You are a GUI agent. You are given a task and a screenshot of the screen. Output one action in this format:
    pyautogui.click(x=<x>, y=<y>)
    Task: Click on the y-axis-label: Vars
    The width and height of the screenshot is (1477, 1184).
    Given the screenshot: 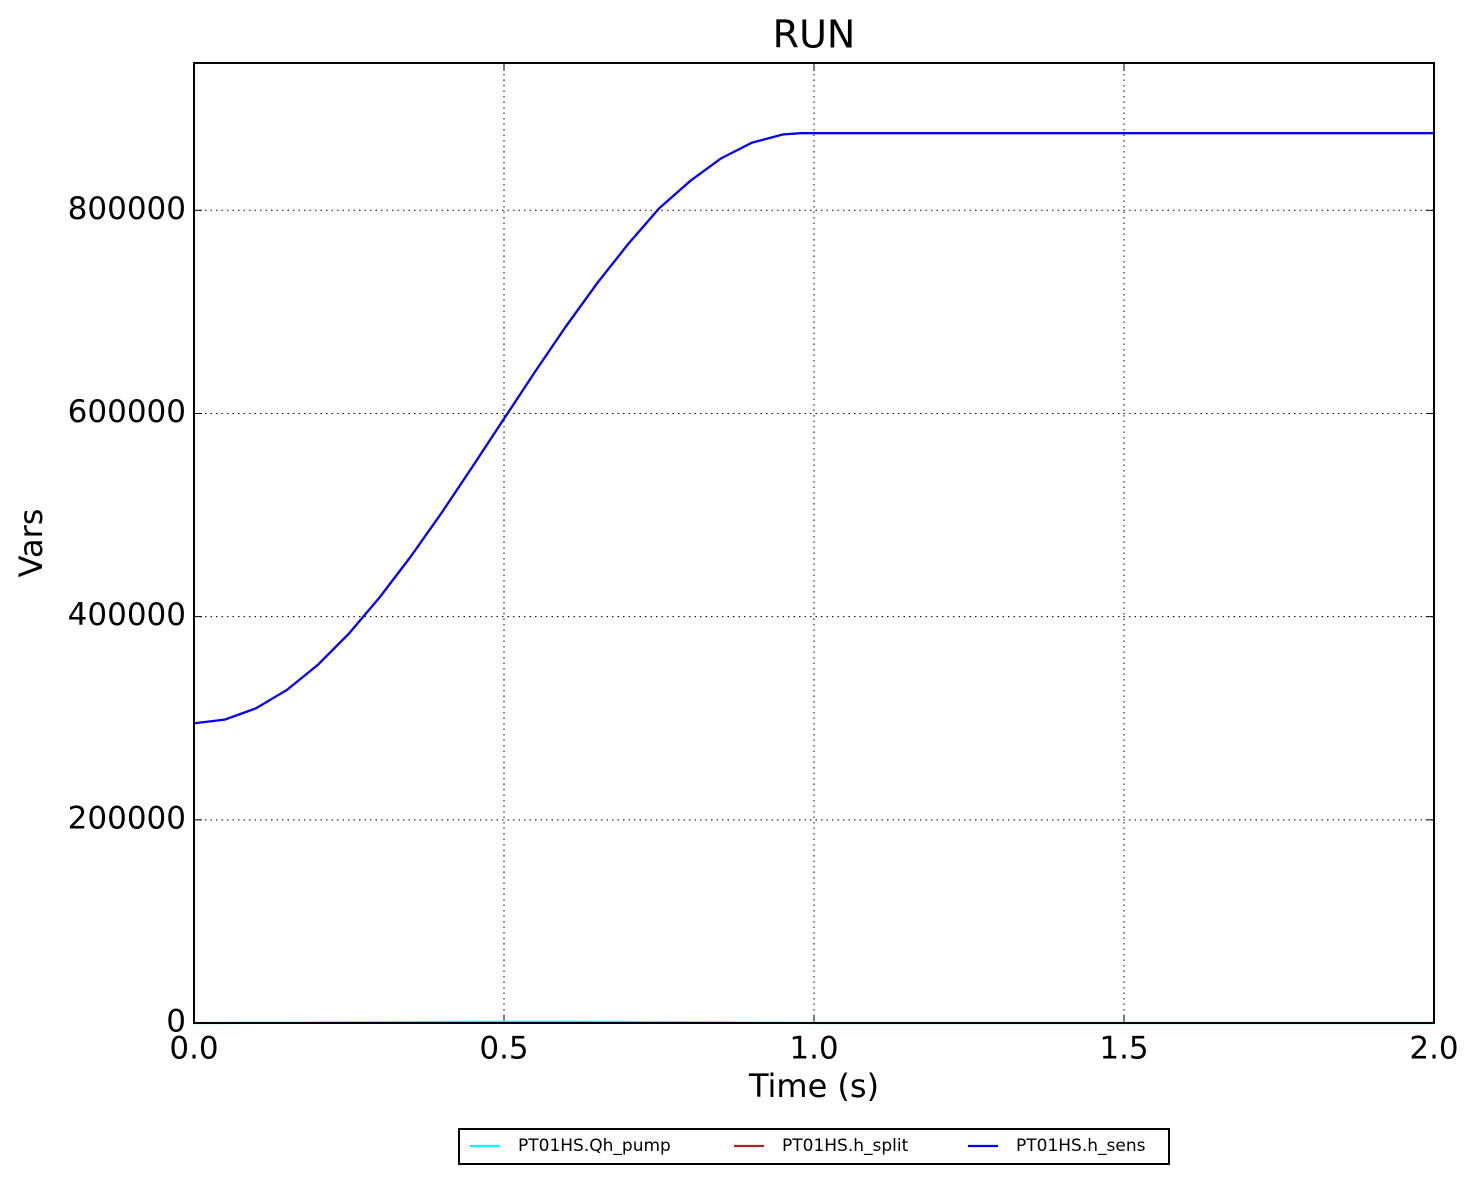 What is the action you would take?
    pyautogui.click(x=31, y=543)
    